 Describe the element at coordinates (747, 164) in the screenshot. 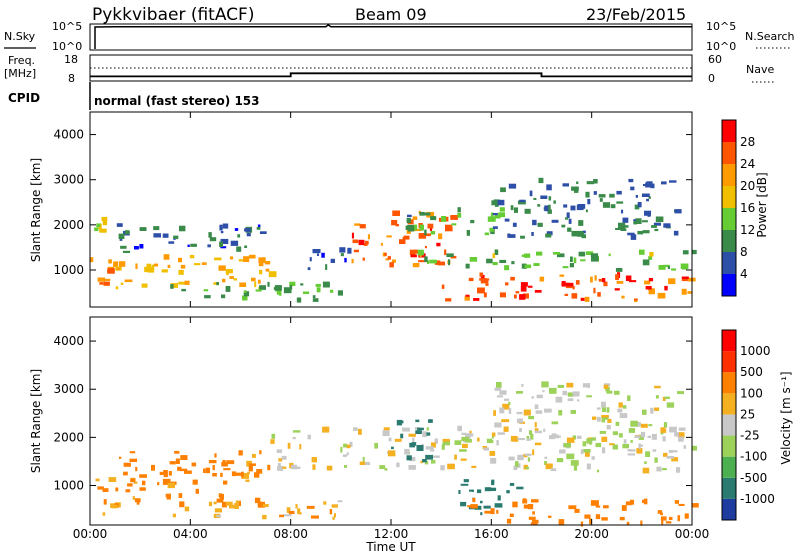

I see `colorbar-tick-label: 24` at that location.